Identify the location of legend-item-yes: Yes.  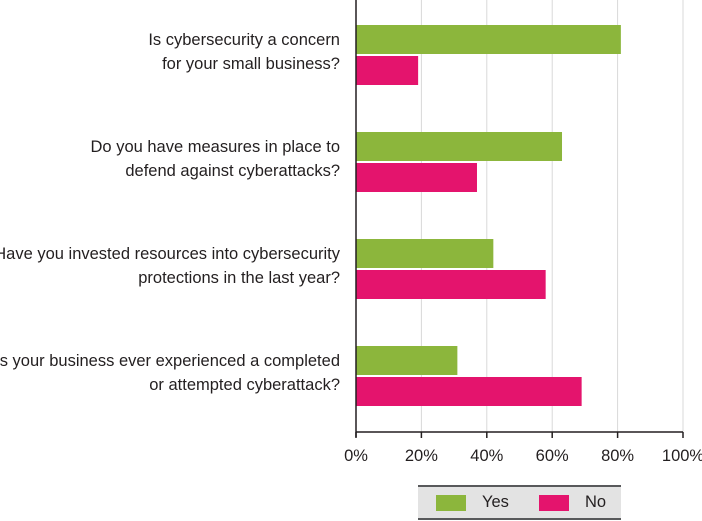
(472, 502).